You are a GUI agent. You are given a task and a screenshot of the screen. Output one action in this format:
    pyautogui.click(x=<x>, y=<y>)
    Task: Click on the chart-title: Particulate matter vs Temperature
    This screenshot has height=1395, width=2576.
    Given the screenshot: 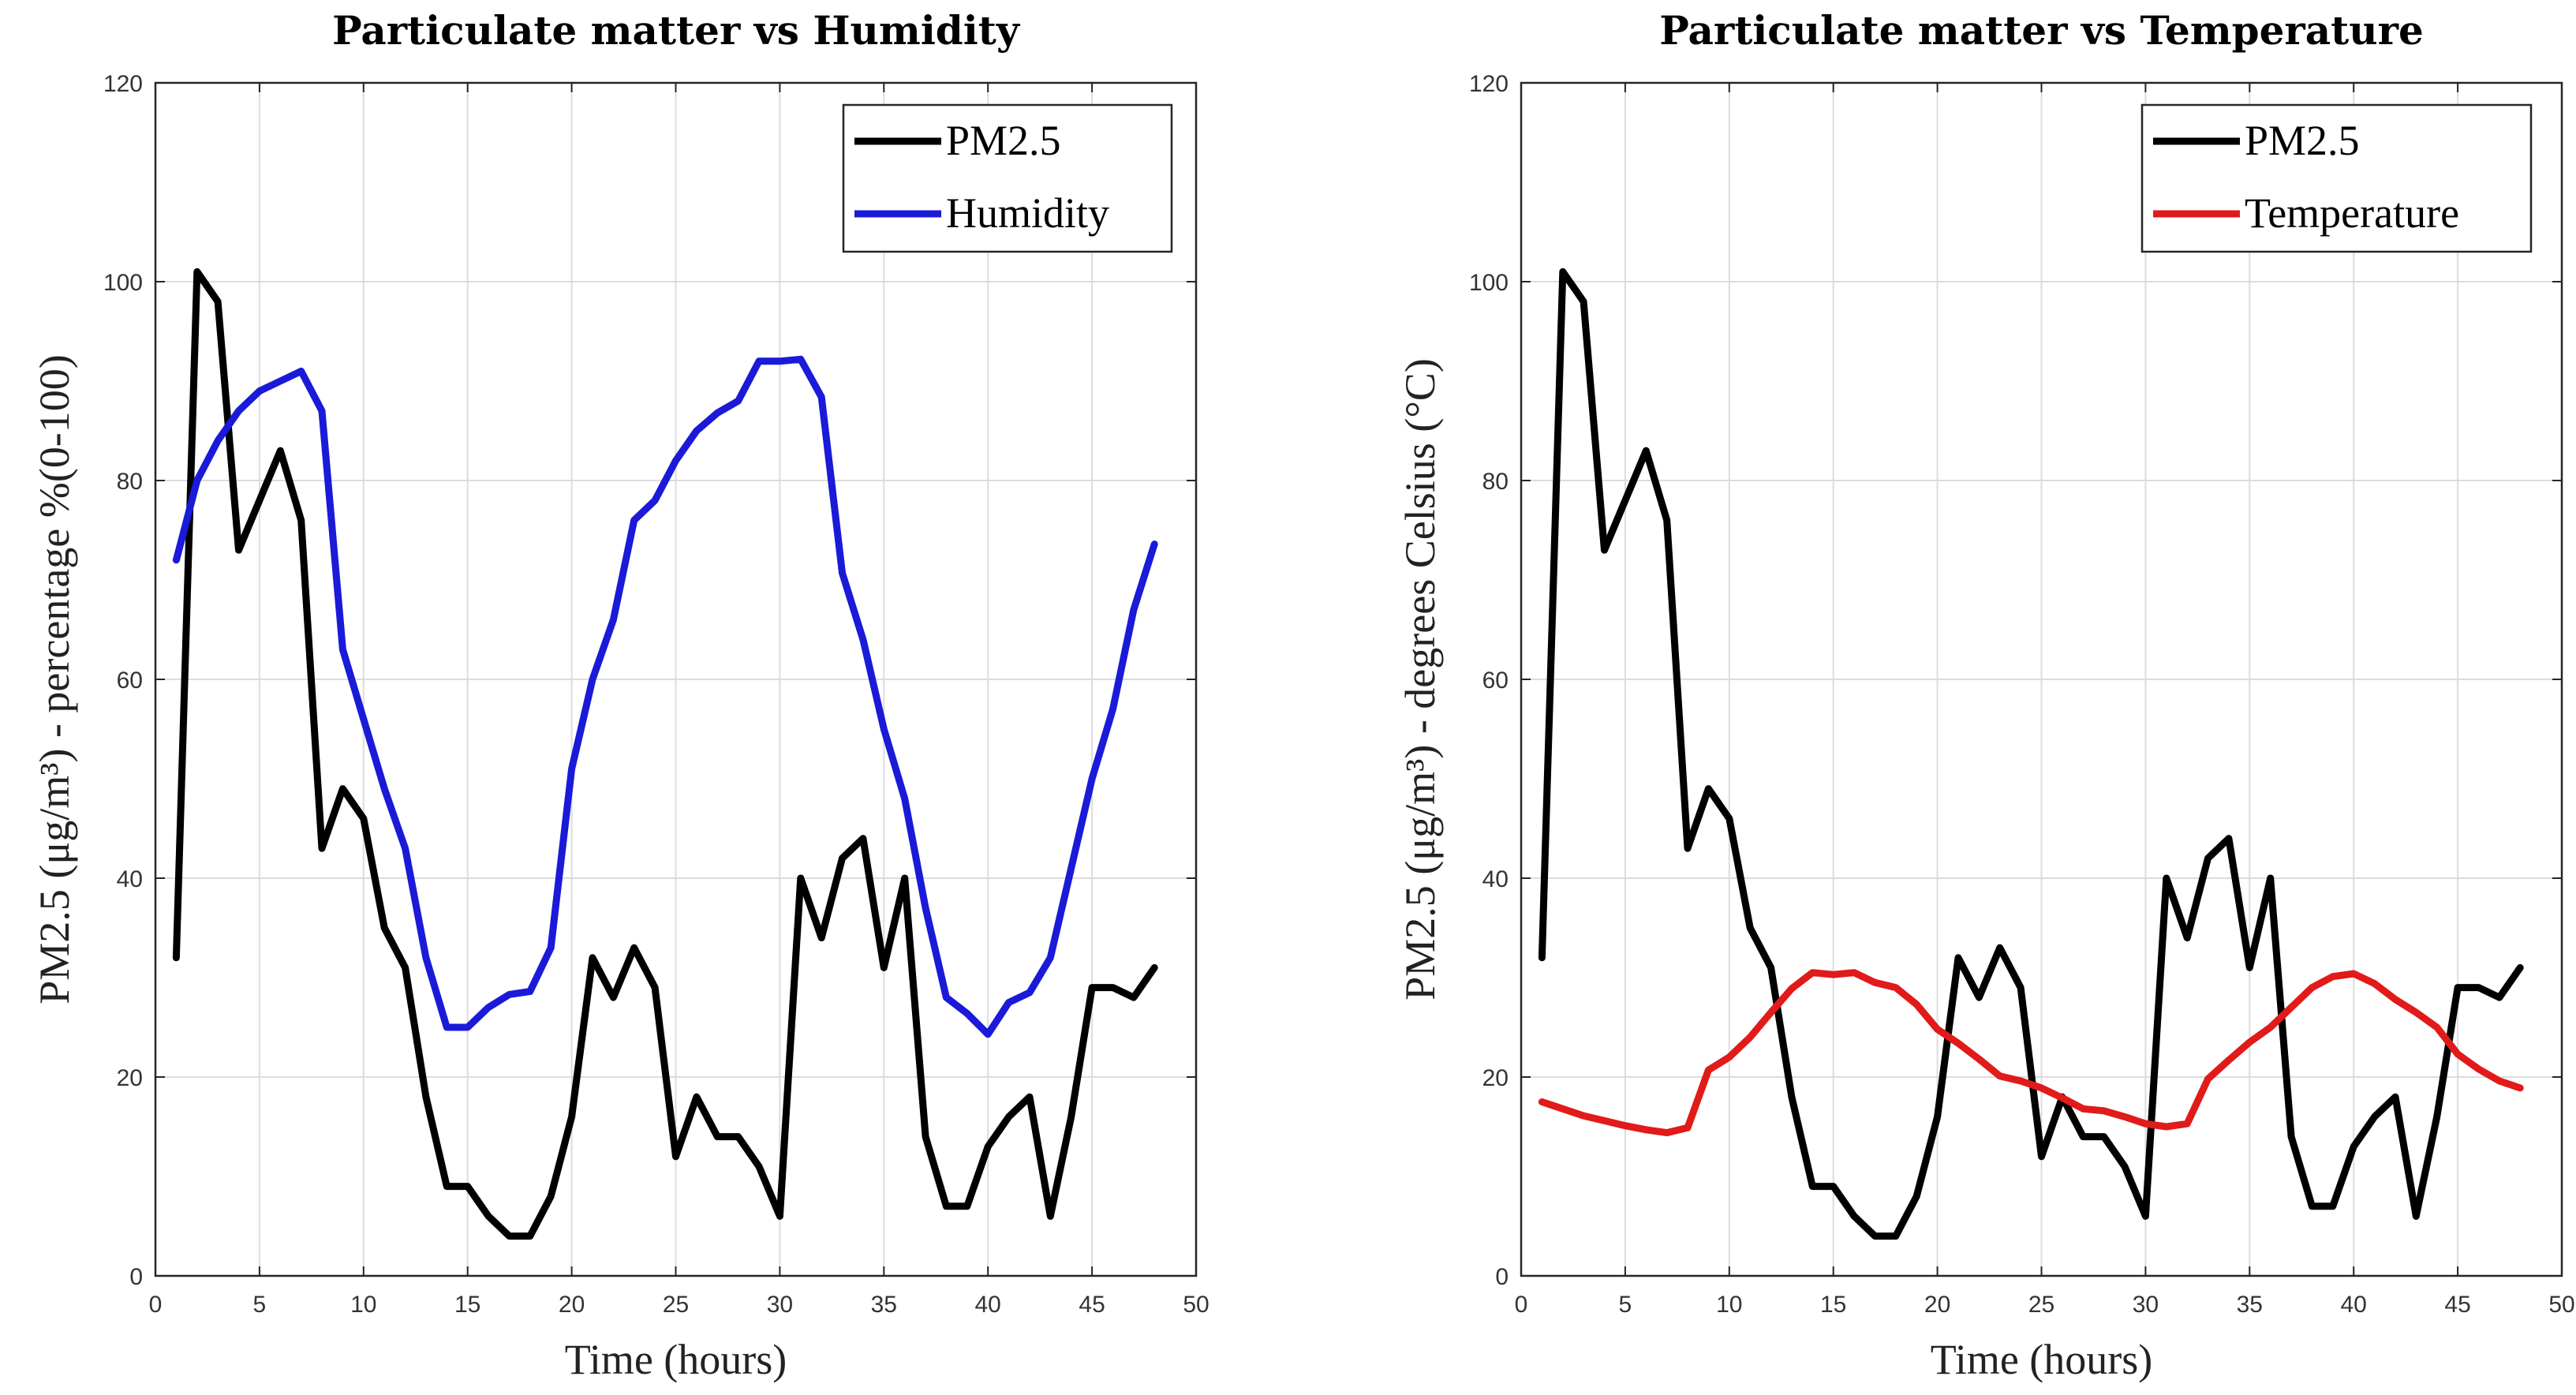 What is the action you would take?
    pyautogui.click(x=2041, y=31)
    